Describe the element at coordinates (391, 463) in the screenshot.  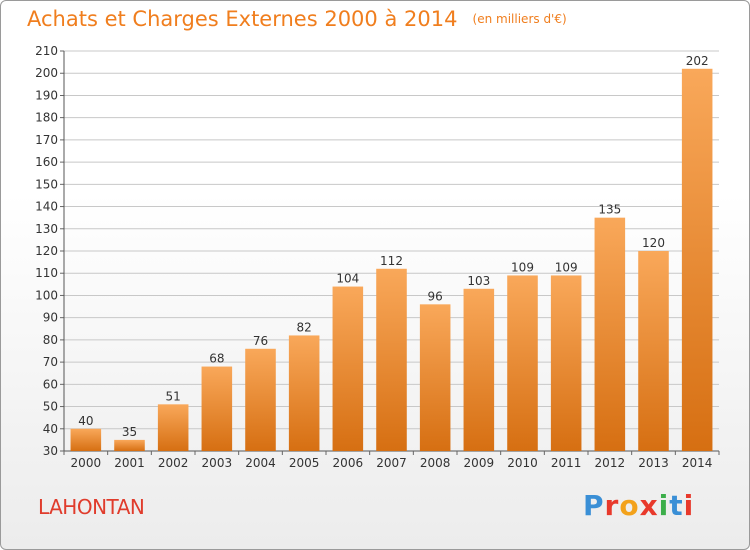
I see `x-tick-label: 2007` at that location.